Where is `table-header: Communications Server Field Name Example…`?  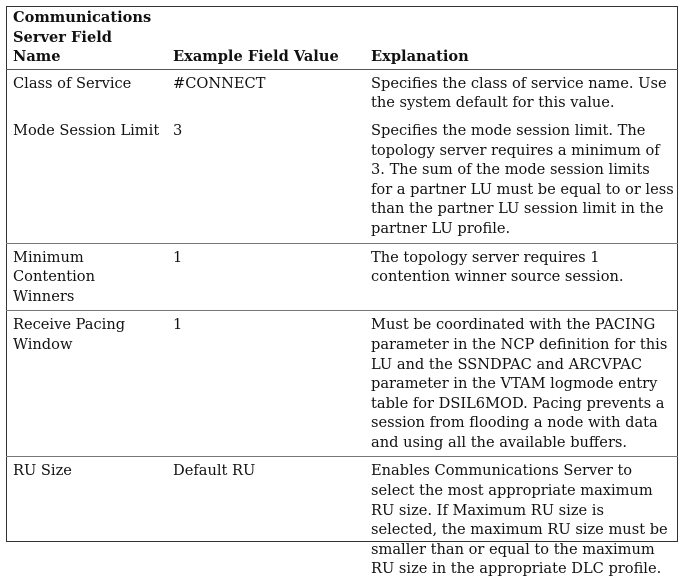
table-header: Communications Server Field Name Example… is located at coordinates (342, 38).